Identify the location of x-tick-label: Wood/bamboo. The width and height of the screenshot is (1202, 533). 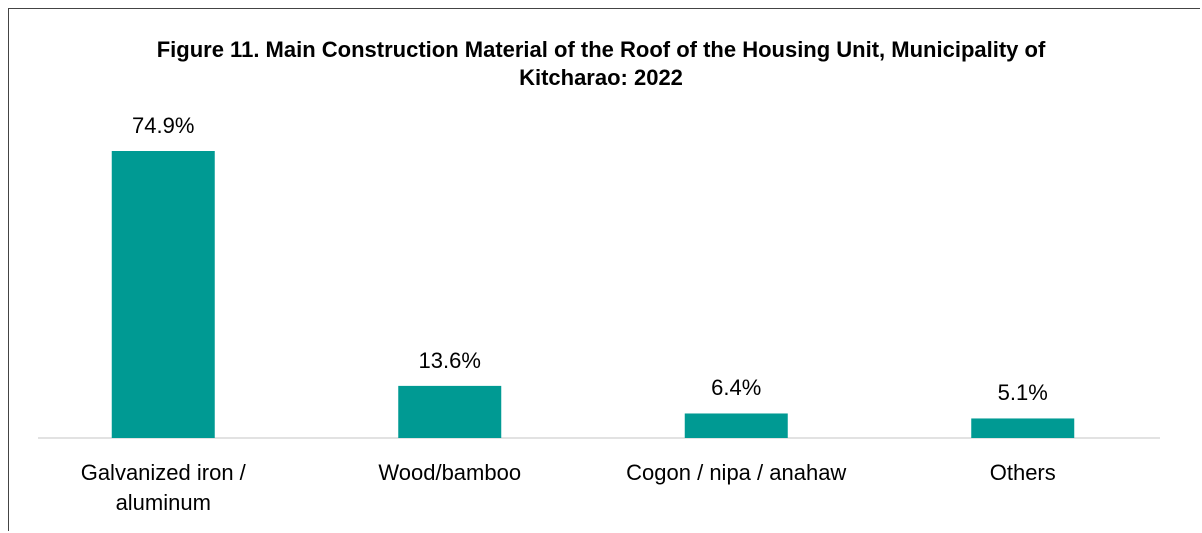
(450, 472).